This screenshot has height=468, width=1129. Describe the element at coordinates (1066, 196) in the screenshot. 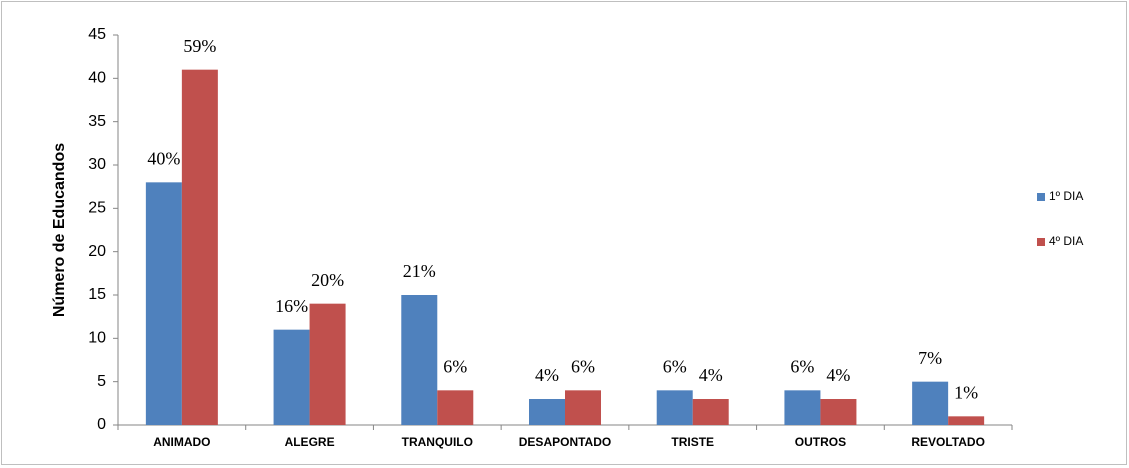

I see `legend-label: 1º DIA` at that location.